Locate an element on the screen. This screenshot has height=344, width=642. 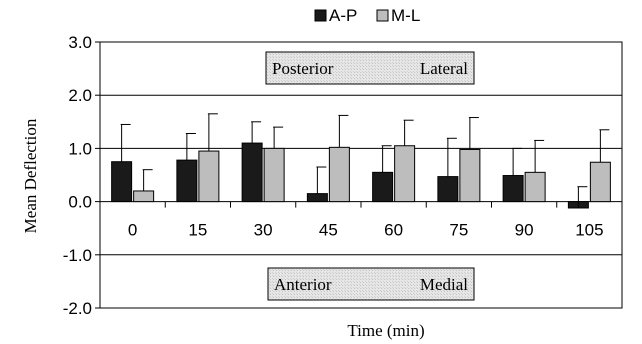
posterior-lateral-box-left-label: Posterior is located at coordinates (303, 68).